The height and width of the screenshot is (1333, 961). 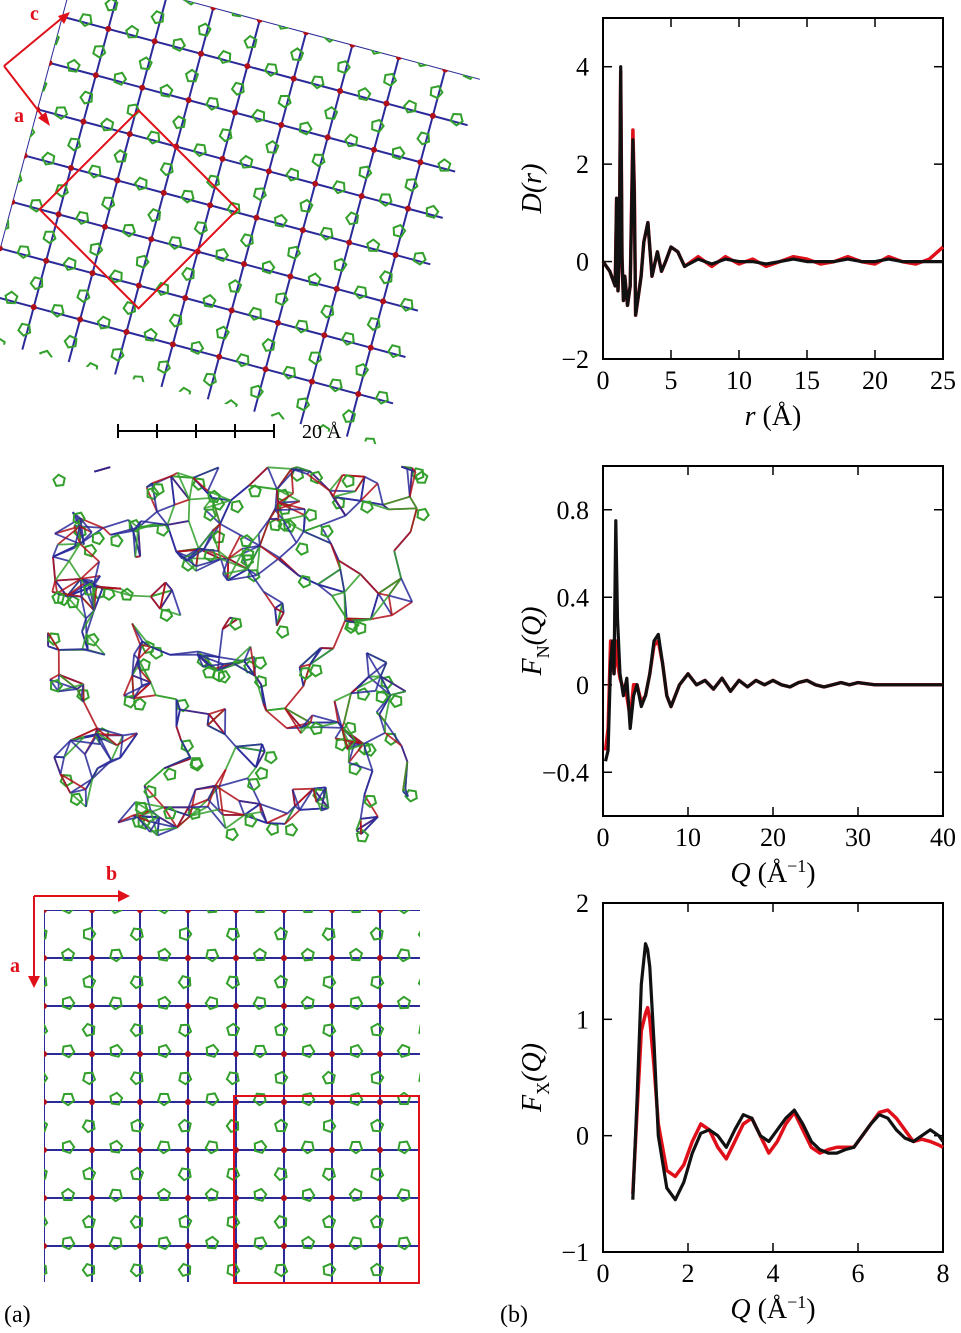 I want to click on x-tick-label: 20, so click(x=773, y=837).